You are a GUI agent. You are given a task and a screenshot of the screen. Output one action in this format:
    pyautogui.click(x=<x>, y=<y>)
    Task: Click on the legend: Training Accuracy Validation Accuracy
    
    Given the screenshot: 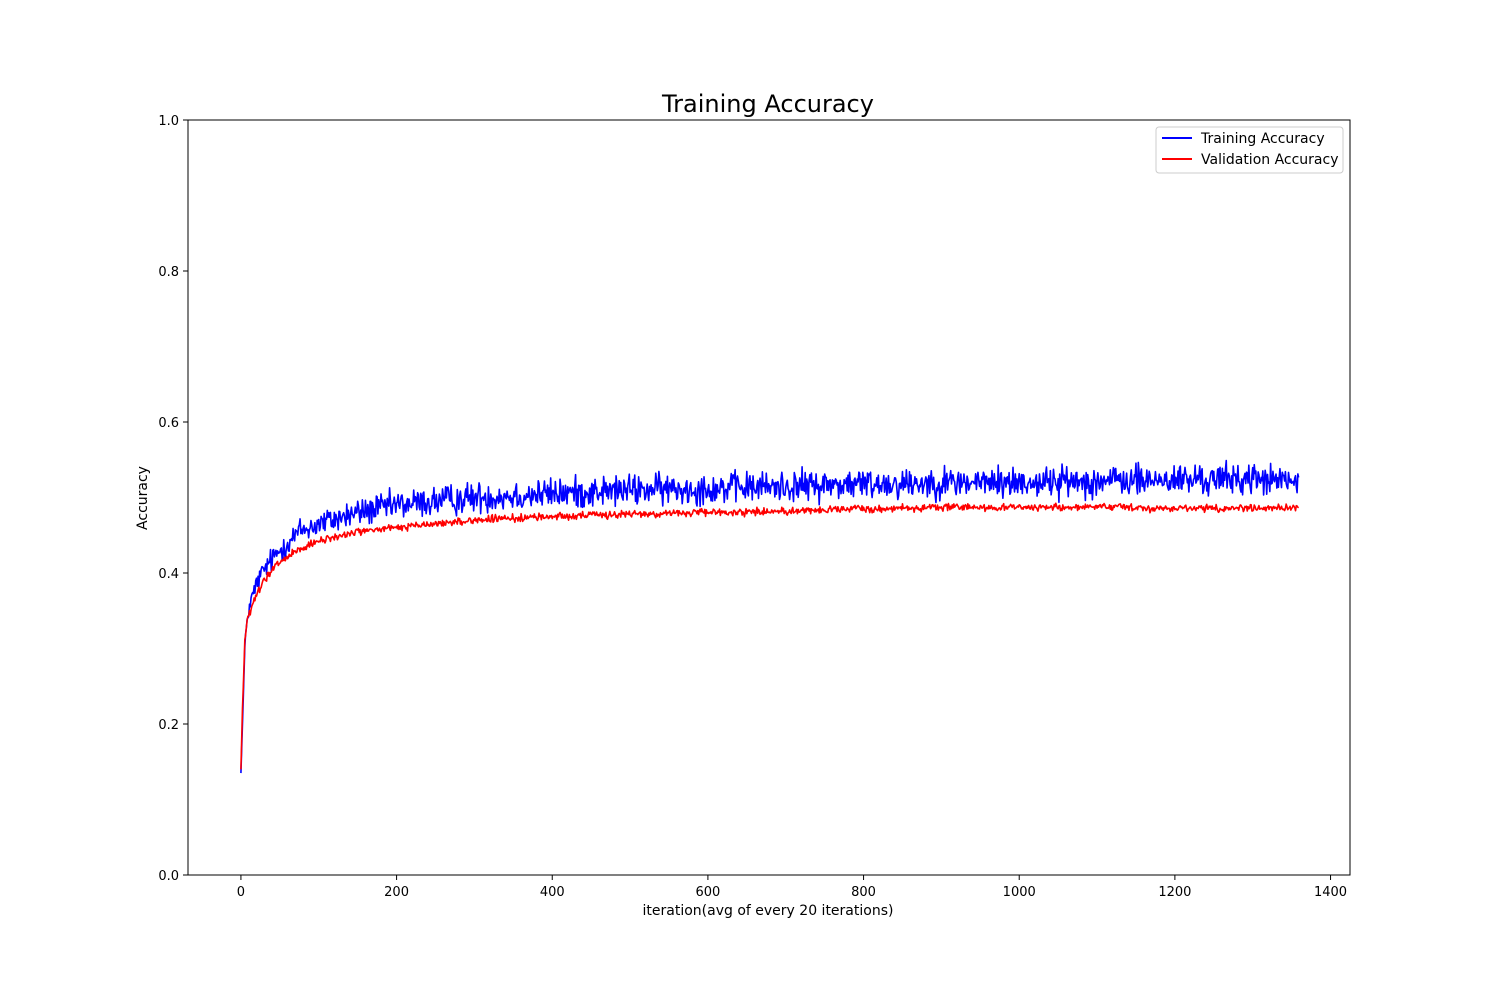 What is the action you would take?
    pyautogui.click(x=1249, y=150)
    